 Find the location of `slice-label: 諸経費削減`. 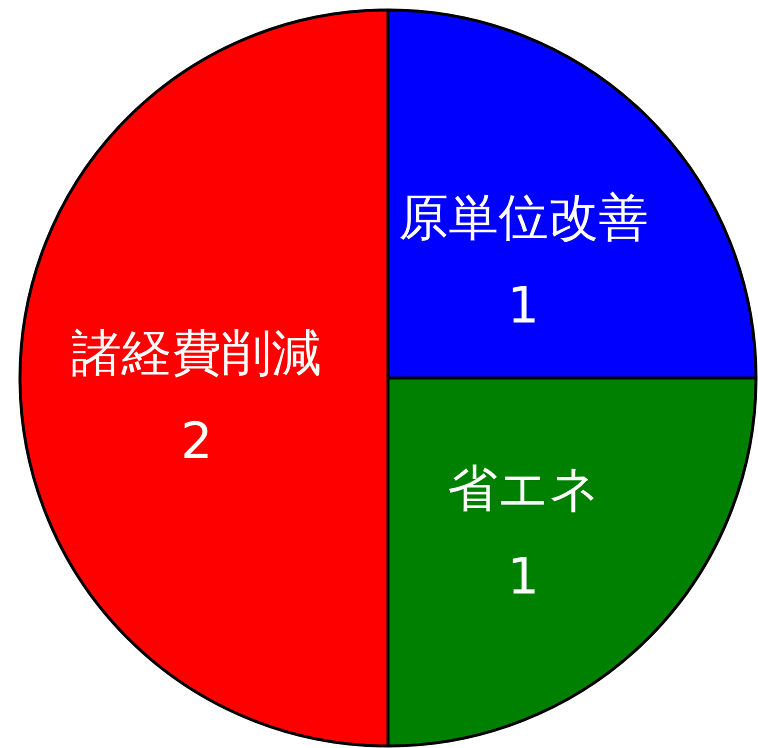

slice-label: 諸経費削減 is located at coordinates (197, 353).